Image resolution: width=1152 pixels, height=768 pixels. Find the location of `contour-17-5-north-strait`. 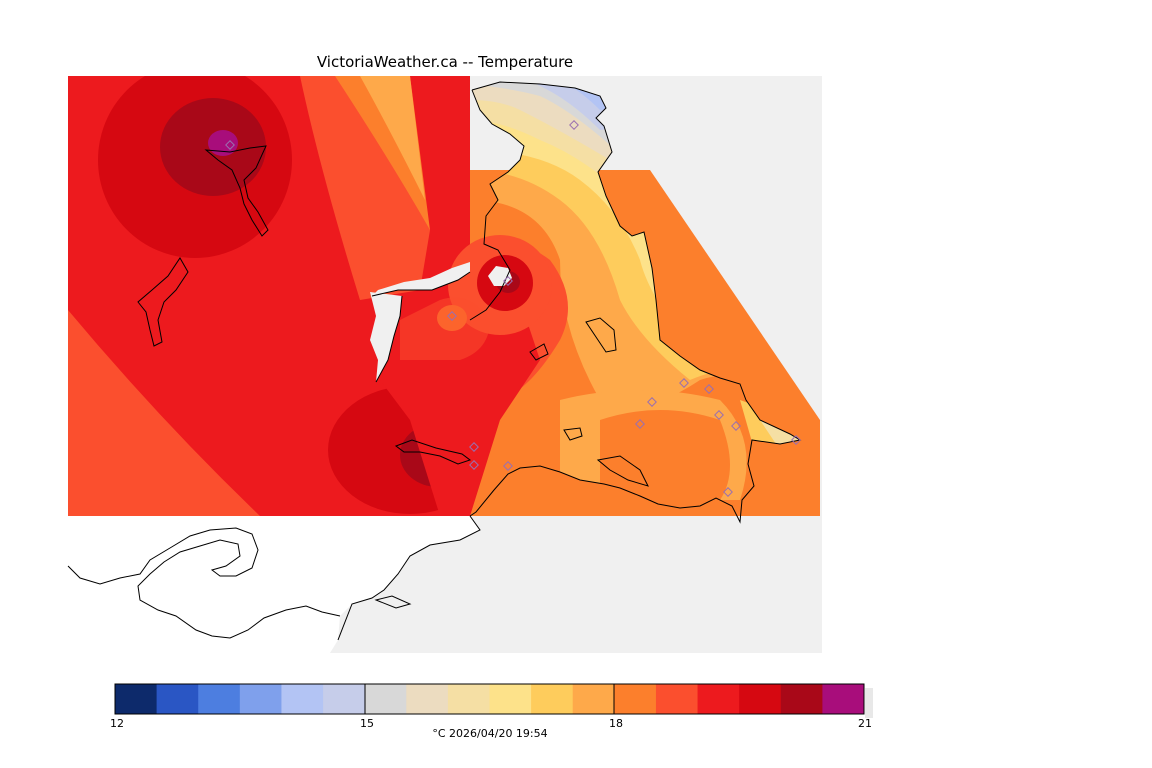

contour-17-5-north-strait is located at coordinates (392, 138).